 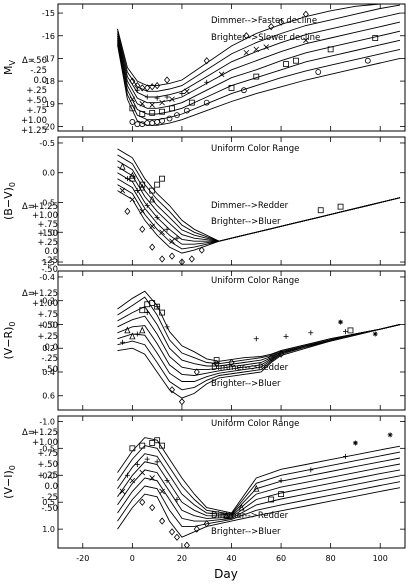 I want to click on x-tick-label: 80, so click(x=331, y=558).